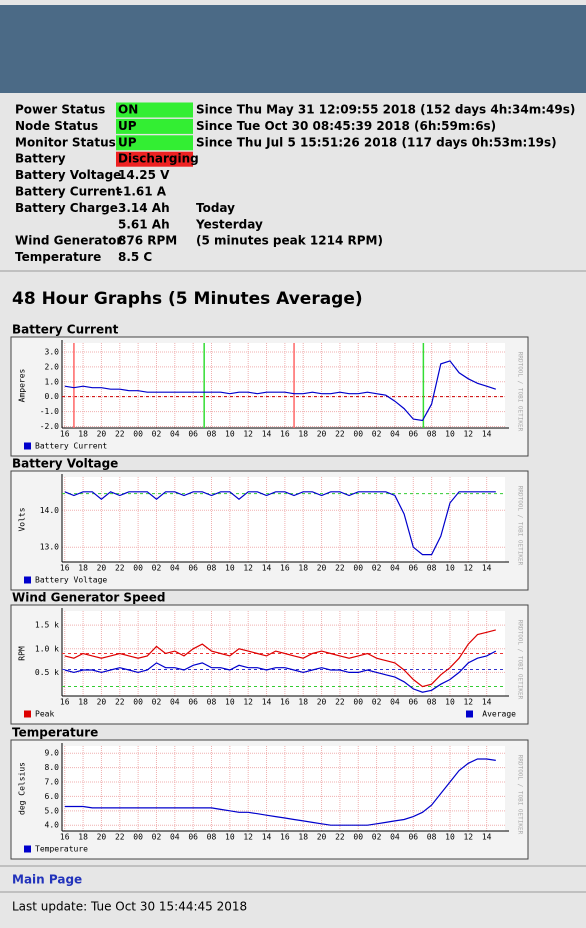  What do you see at coordinates (289, 241) in the screenshot?
I see `status-note: (5 minutes peak 1214 RPM)` at bounding box center [289, 241].